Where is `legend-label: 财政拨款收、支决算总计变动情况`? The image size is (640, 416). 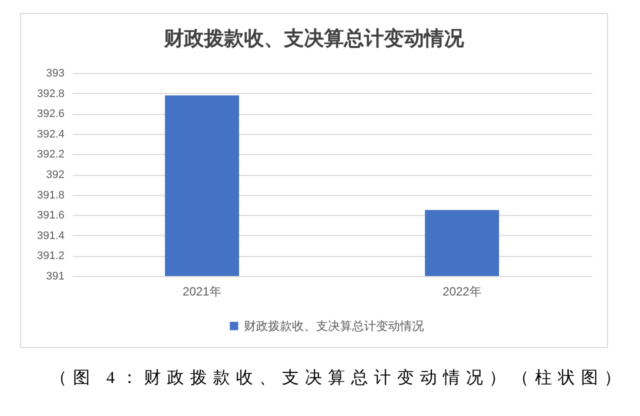
legend-label: 财政拨款收、支决算总计变动情况 is located at coordinates (334, 326).